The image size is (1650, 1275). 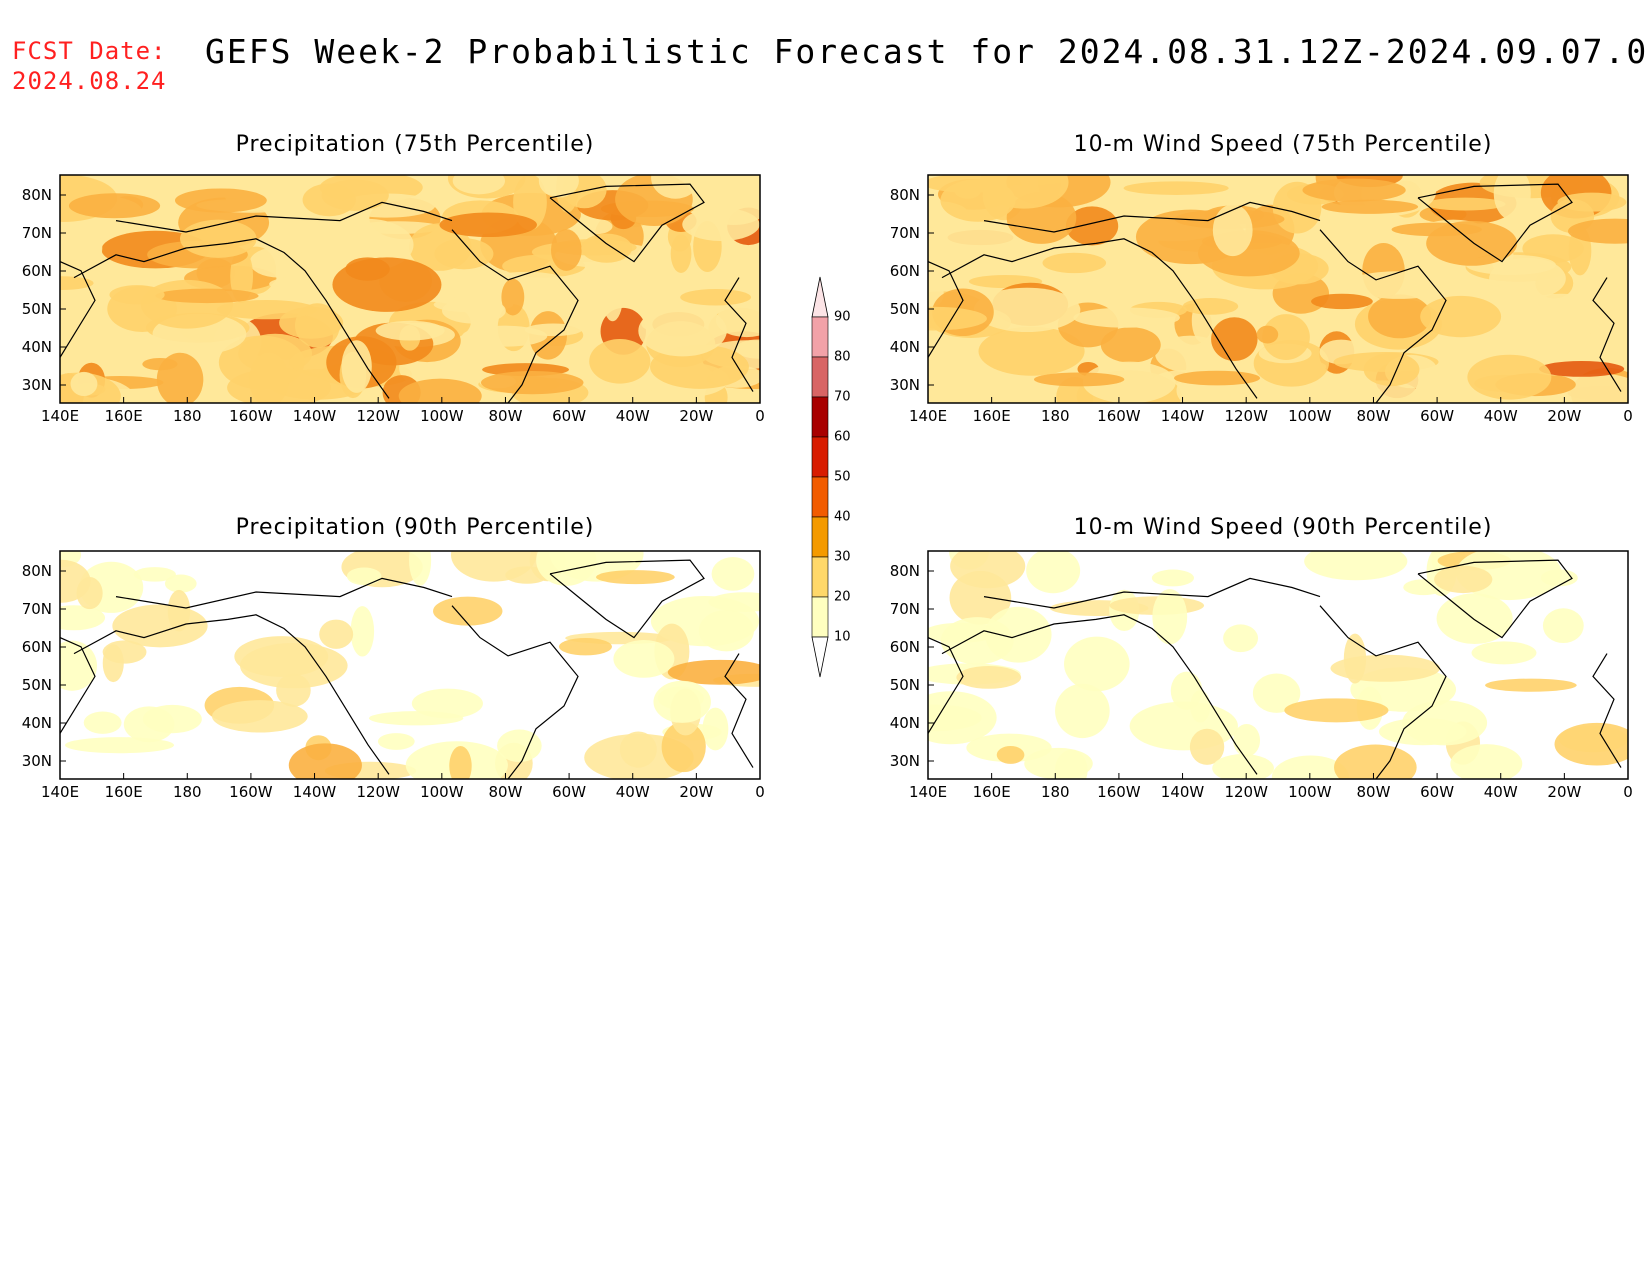 I want to click on panel-title-precip-75: Precipitation (75th Percentile), so click(x=415, y=144).